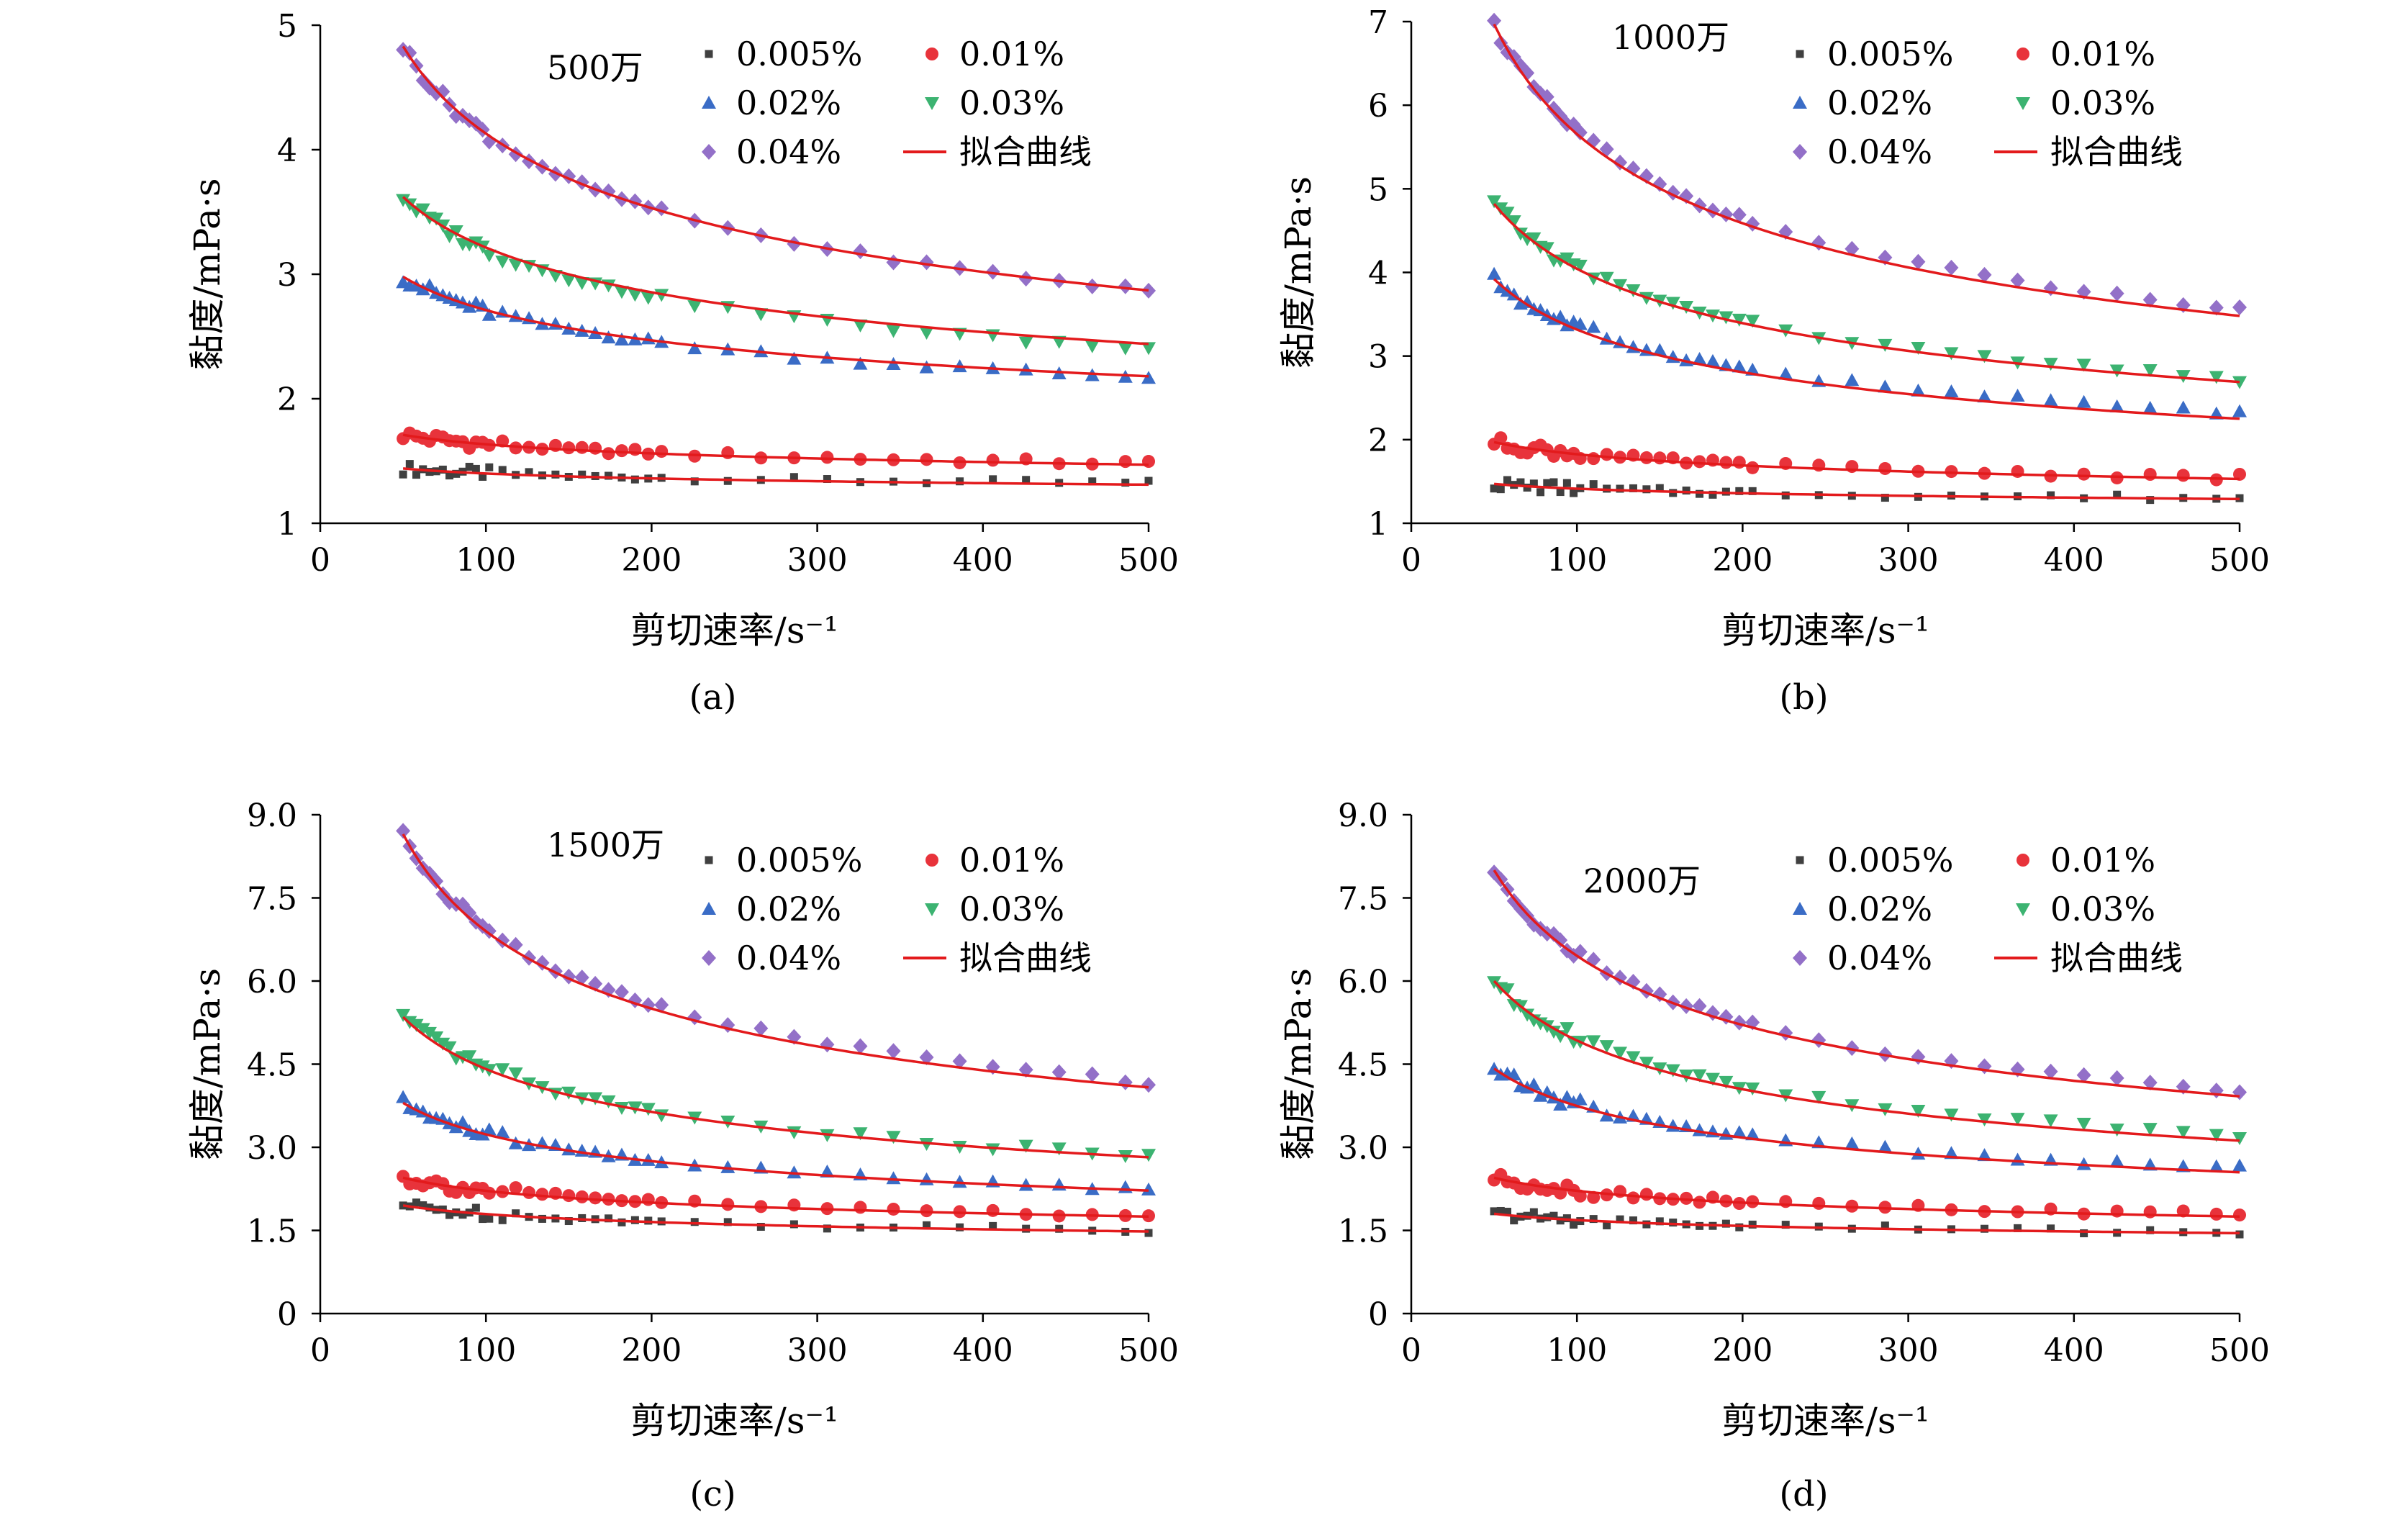 This screenshot has width=2408, height=1523. I want to click on y-tick-label: 6.0, so click(1363, 982).